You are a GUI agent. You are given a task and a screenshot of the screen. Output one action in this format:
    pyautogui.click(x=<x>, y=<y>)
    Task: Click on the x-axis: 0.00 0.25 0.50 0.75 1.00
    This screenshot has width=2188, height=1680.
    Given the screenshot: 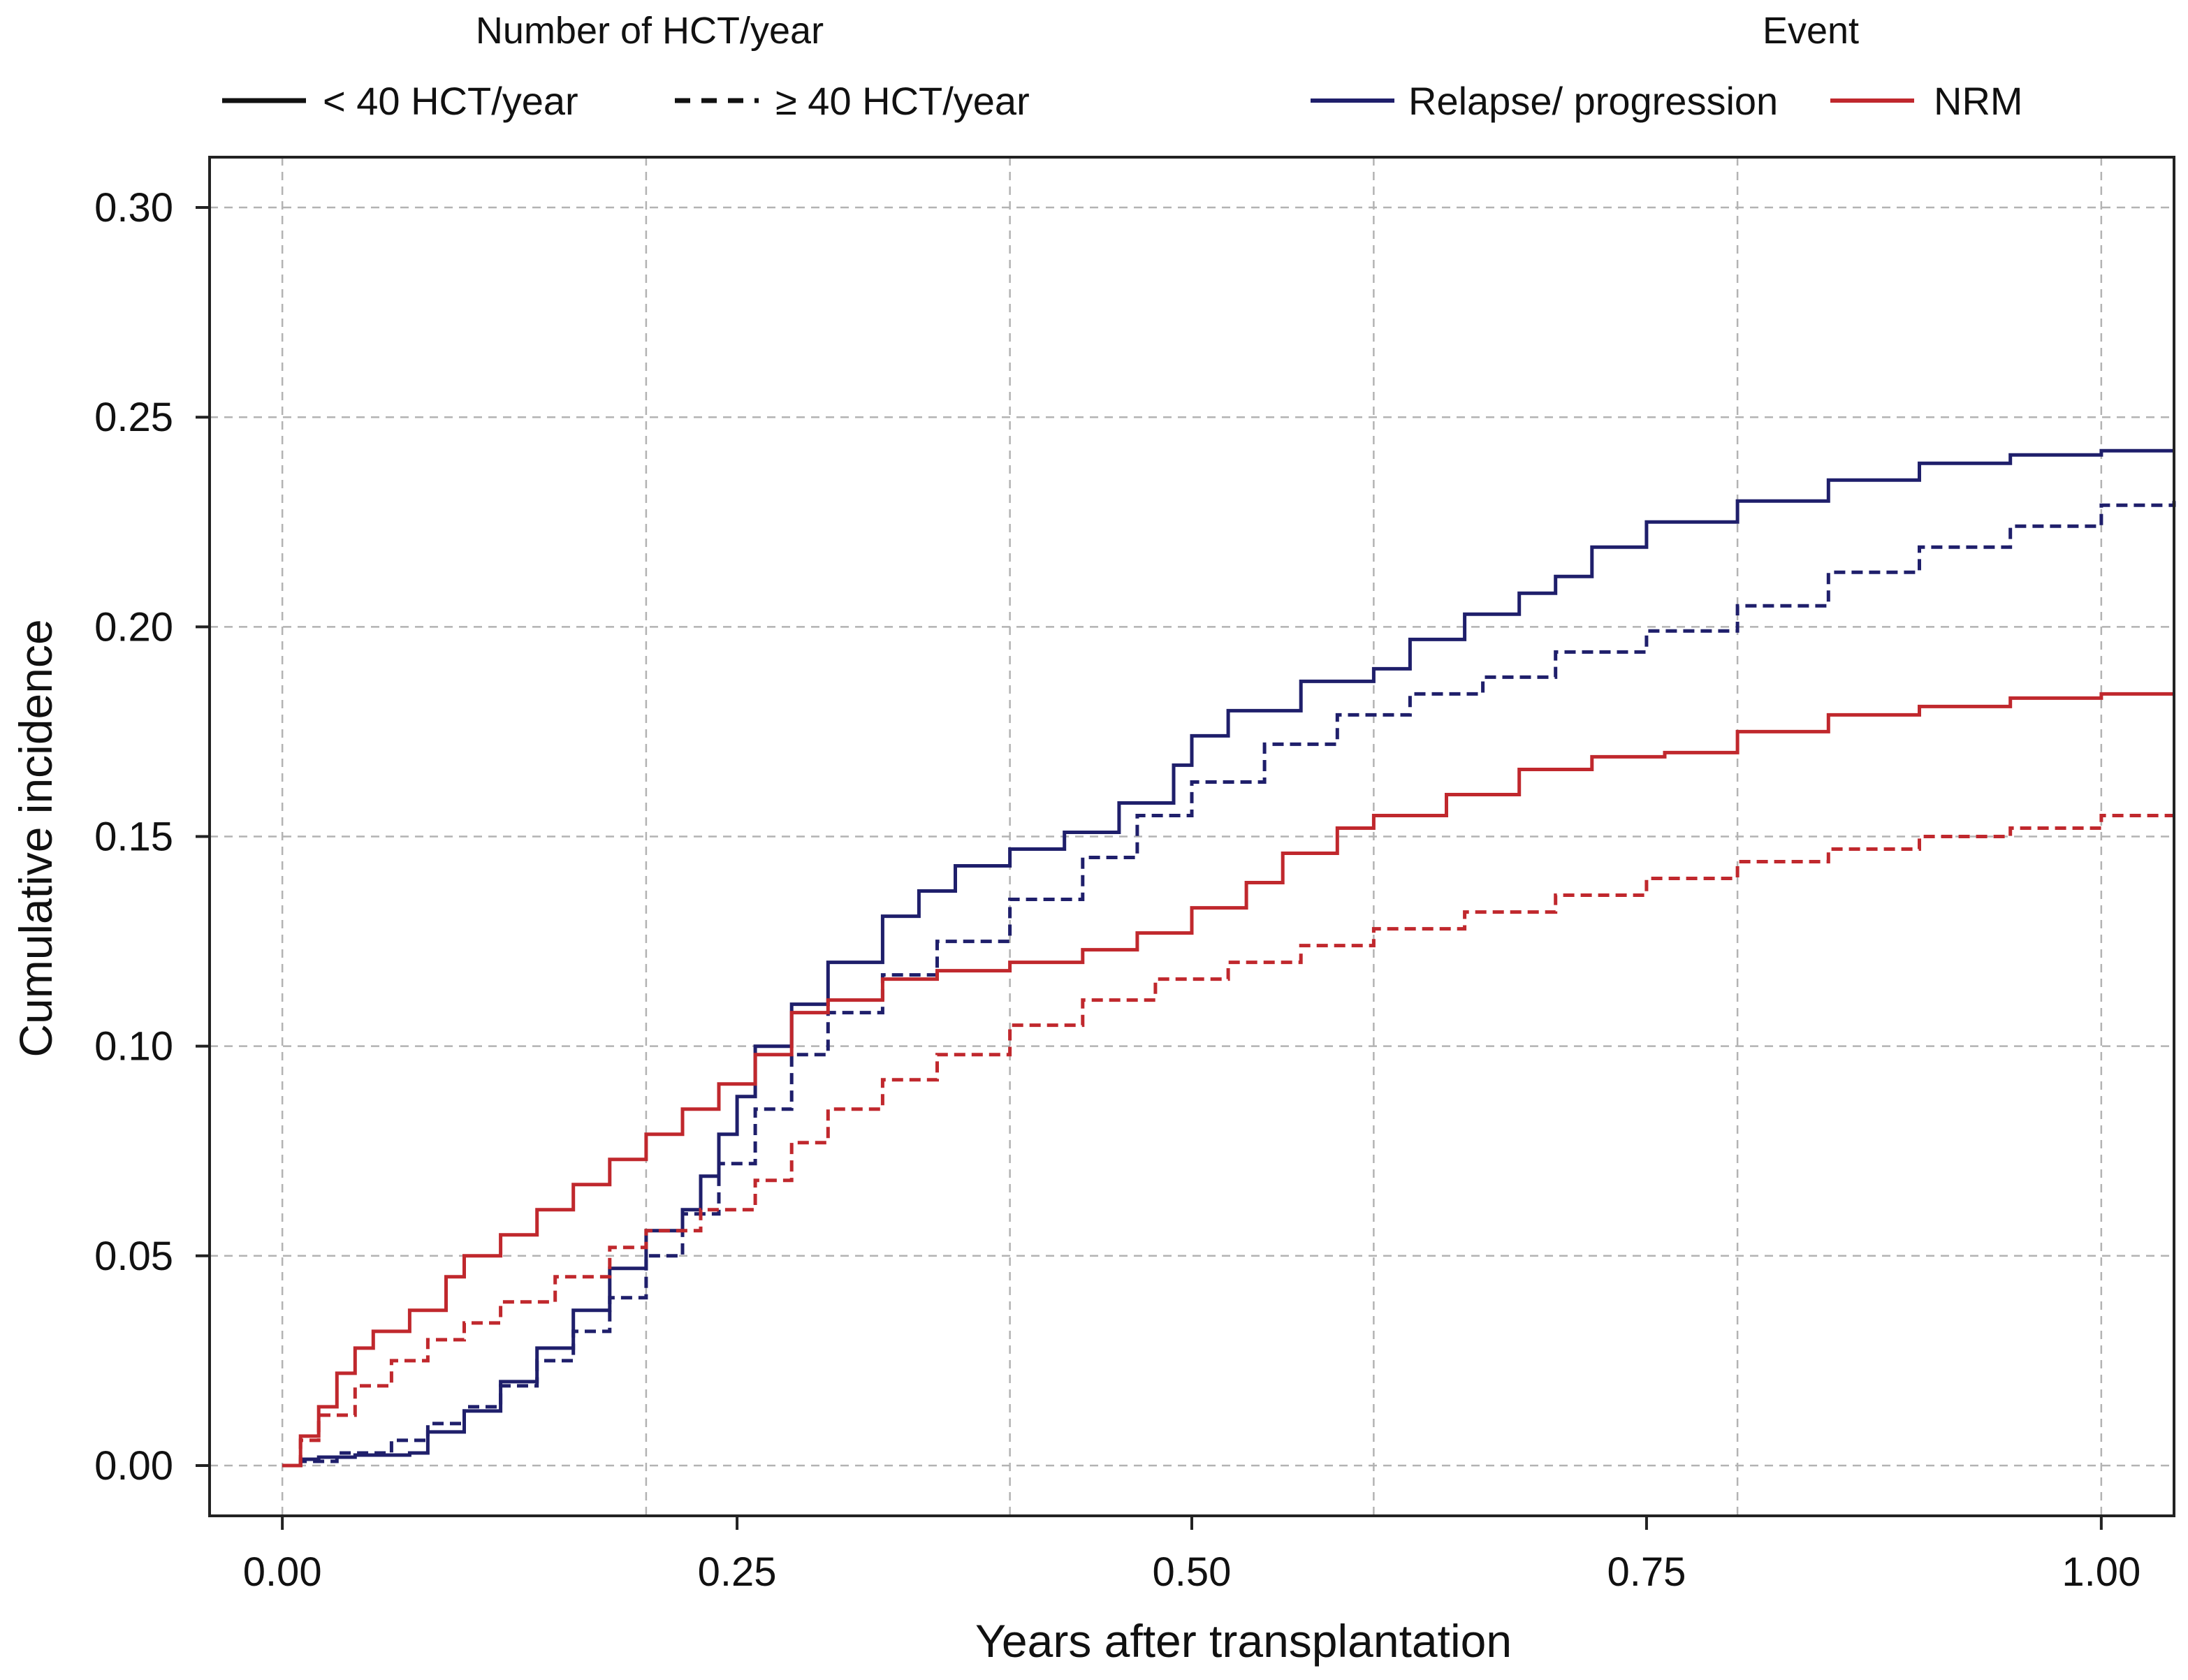 What is the action you would take?
    pyautogui.click(x=1191, y=1556)
    